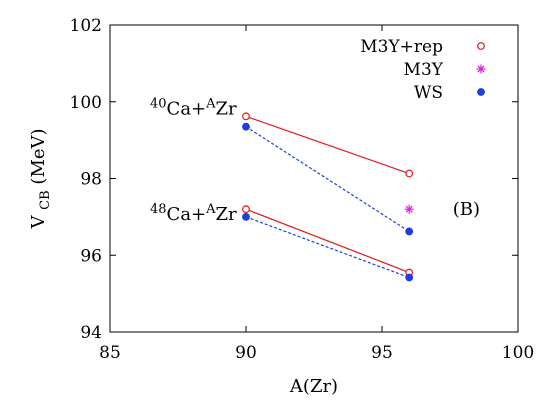 The height and width of the screenshot is (405, 545). I want to click on y-axis-title-unit: (MeV), so click(38, 156).